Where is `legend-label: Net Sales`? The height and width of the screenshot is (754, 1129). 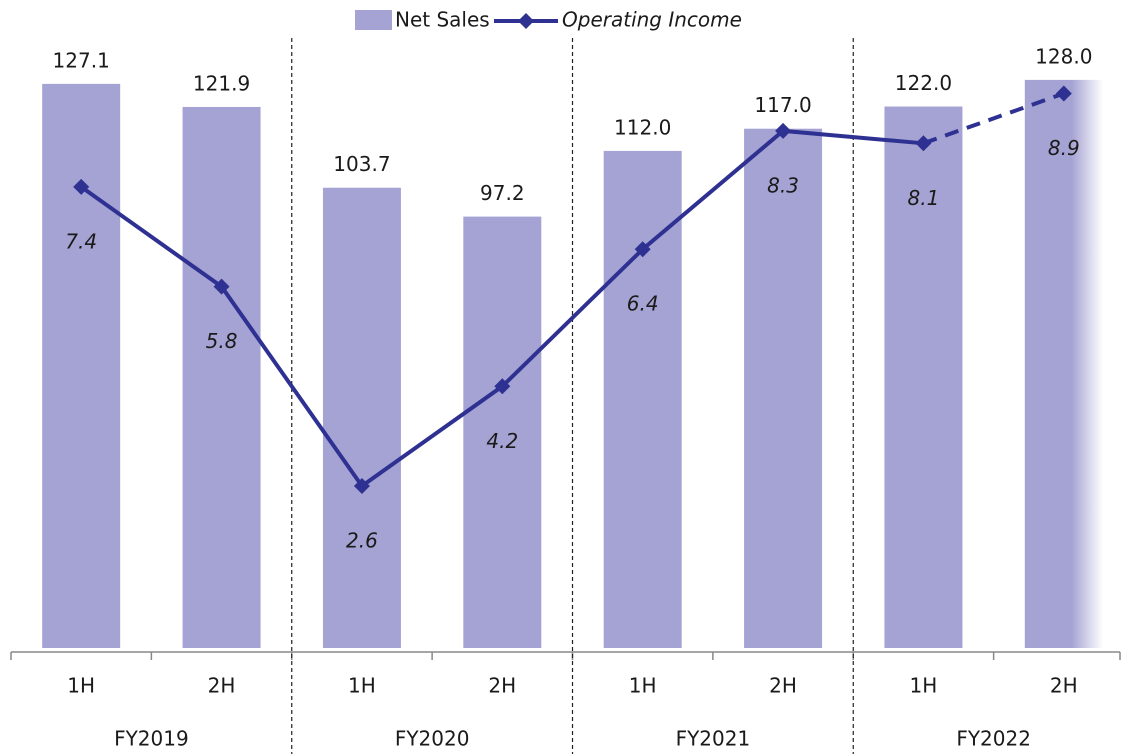
legend-label: Net Sales is located at coordinates (442, 20).